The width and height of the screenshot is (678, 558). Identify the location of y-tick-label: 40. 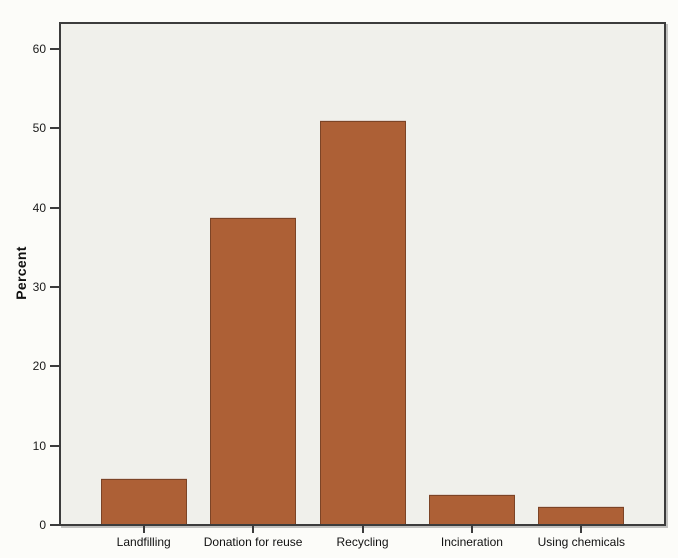
(39, 207).